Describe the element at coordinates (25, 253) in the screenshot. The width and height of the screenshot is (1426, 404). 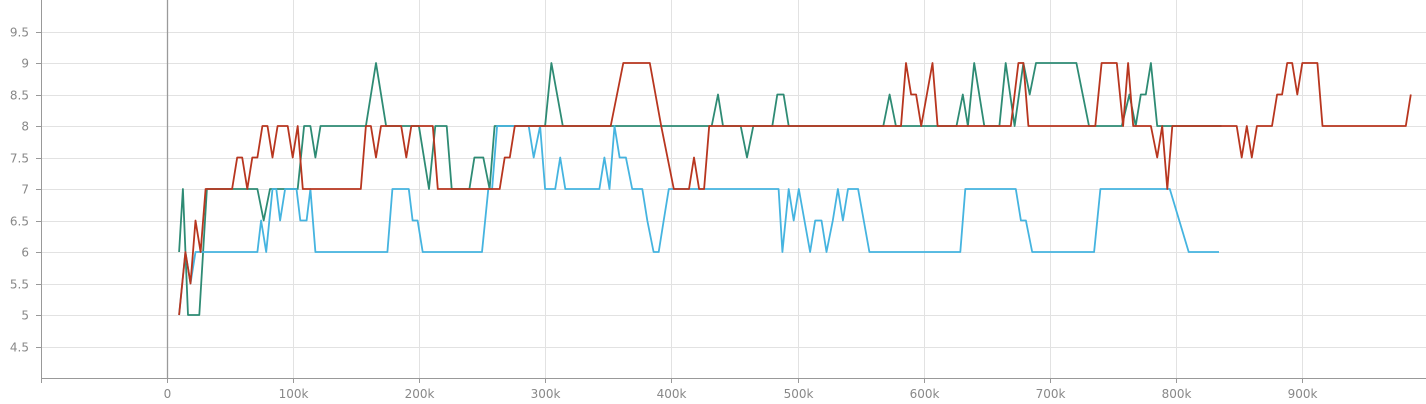
I see `y-tick-label: 6` at that location.